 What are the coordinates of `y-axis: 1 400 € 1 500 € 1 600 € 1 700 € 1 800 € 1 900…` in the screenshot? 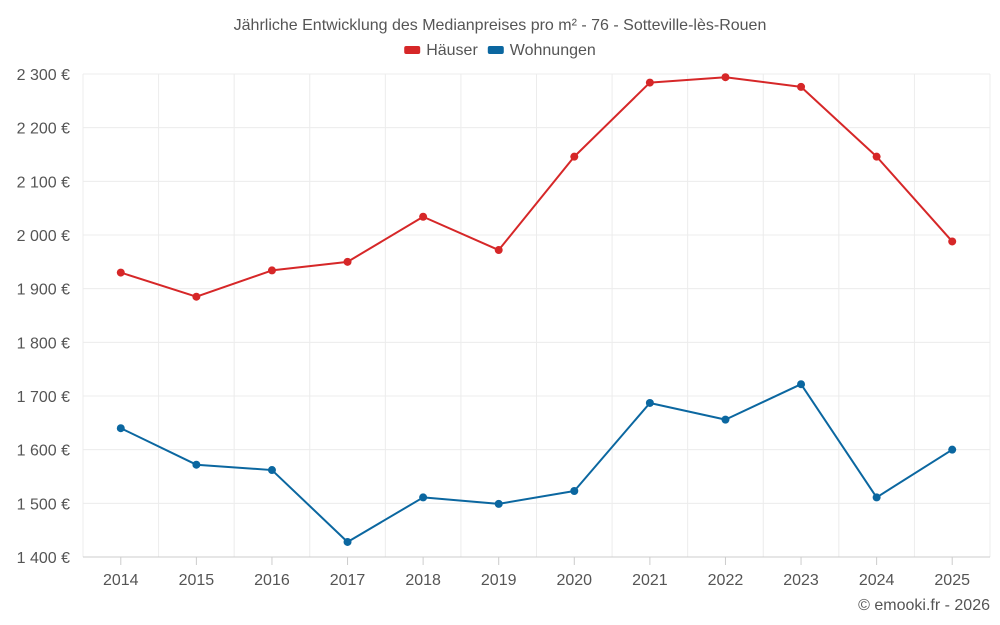 It's located at (43, 317).